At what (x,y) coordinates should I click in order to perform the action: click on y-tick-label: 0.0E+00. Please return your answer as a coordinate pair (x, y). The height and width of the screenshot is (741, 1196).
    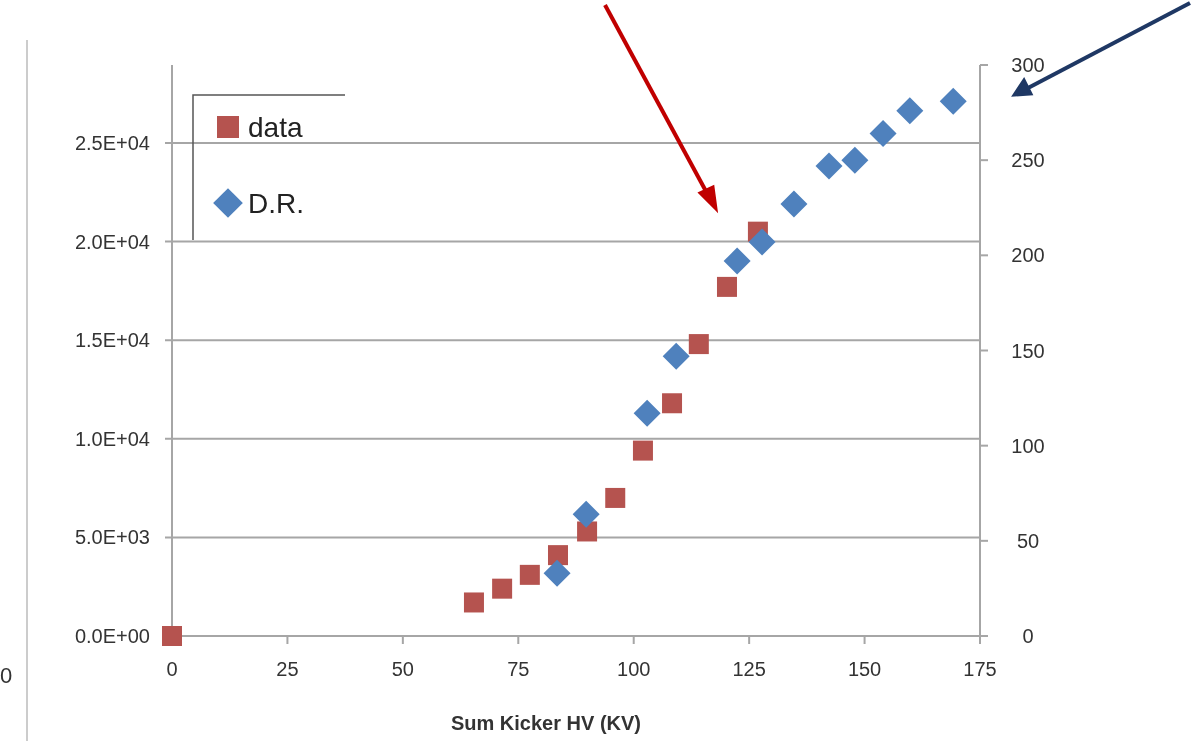
    Looking at the image, I should click on (112, 636).